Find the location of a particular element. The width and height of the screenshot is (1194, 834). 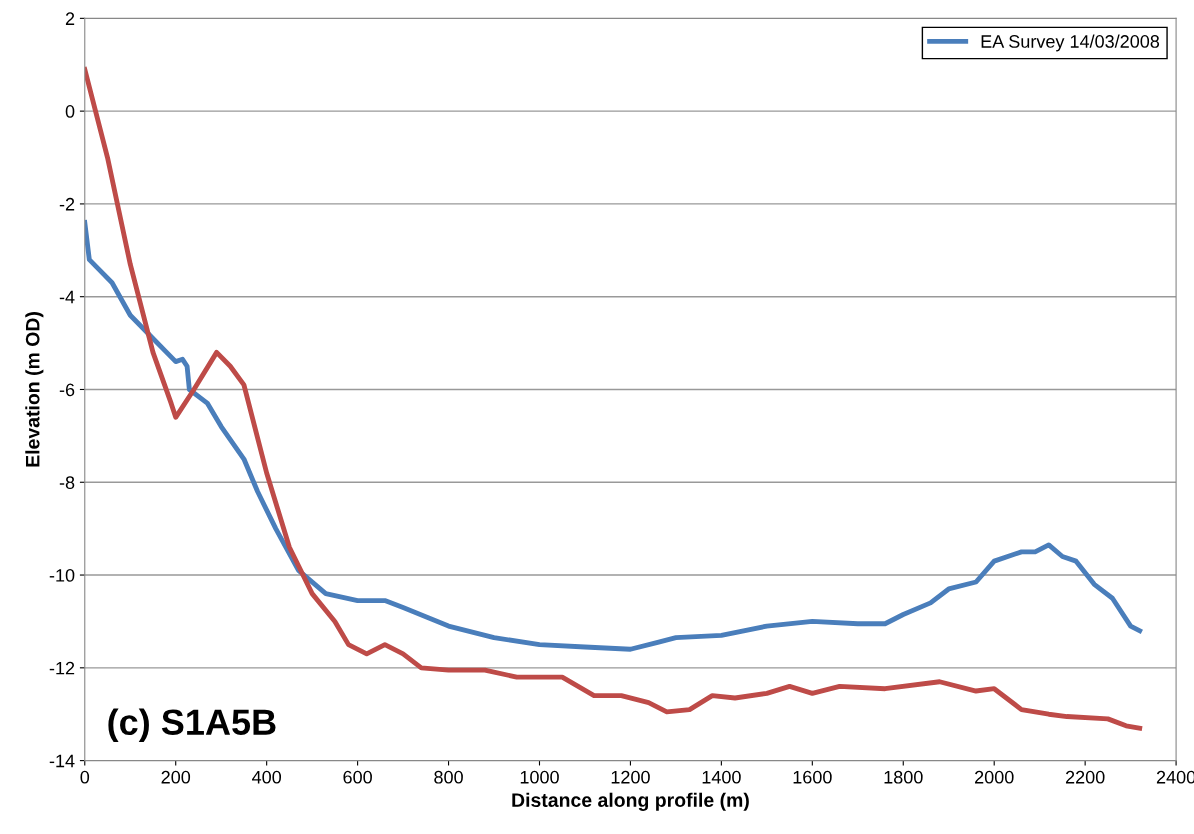

y-tick-label: -2 is located at coordinates (67, 204).